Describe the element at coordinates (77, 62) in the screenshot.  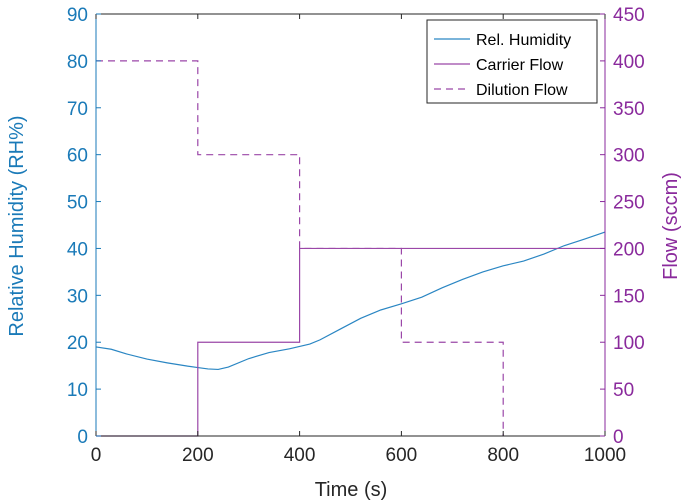
I see `y-left-tick-label: 80` at that location.